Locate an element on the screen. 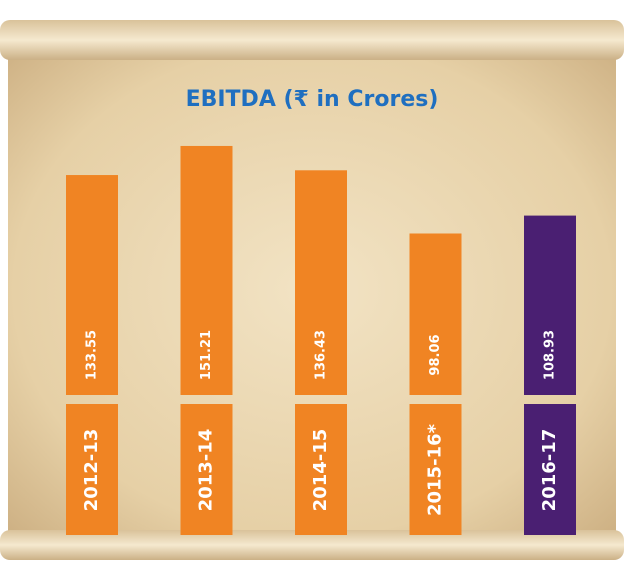 Image resolution: width=624 pixels, height=565 pixels. category-label: 2013-14 is located at coordinates (206, 470).